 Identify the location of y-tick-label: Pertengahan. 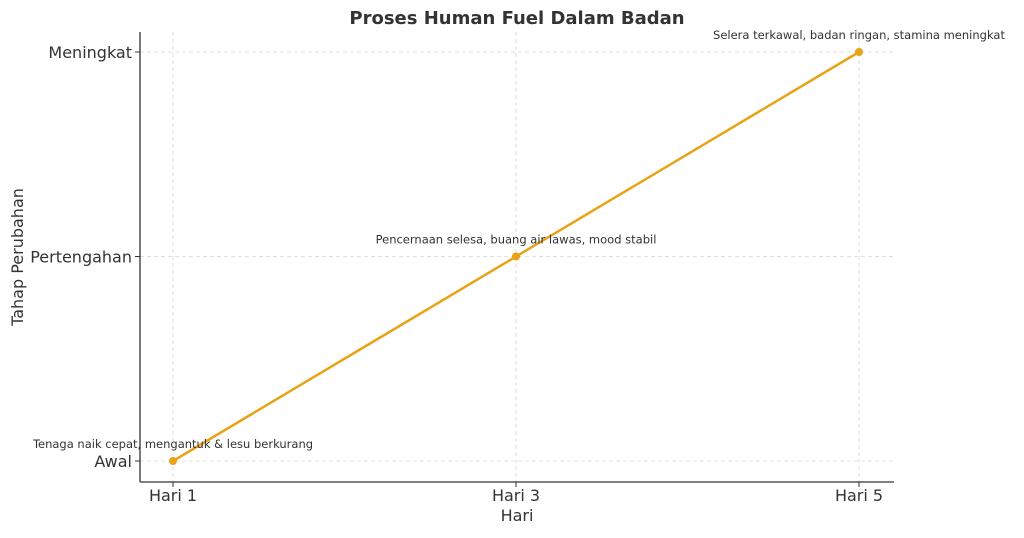
(81, 257).